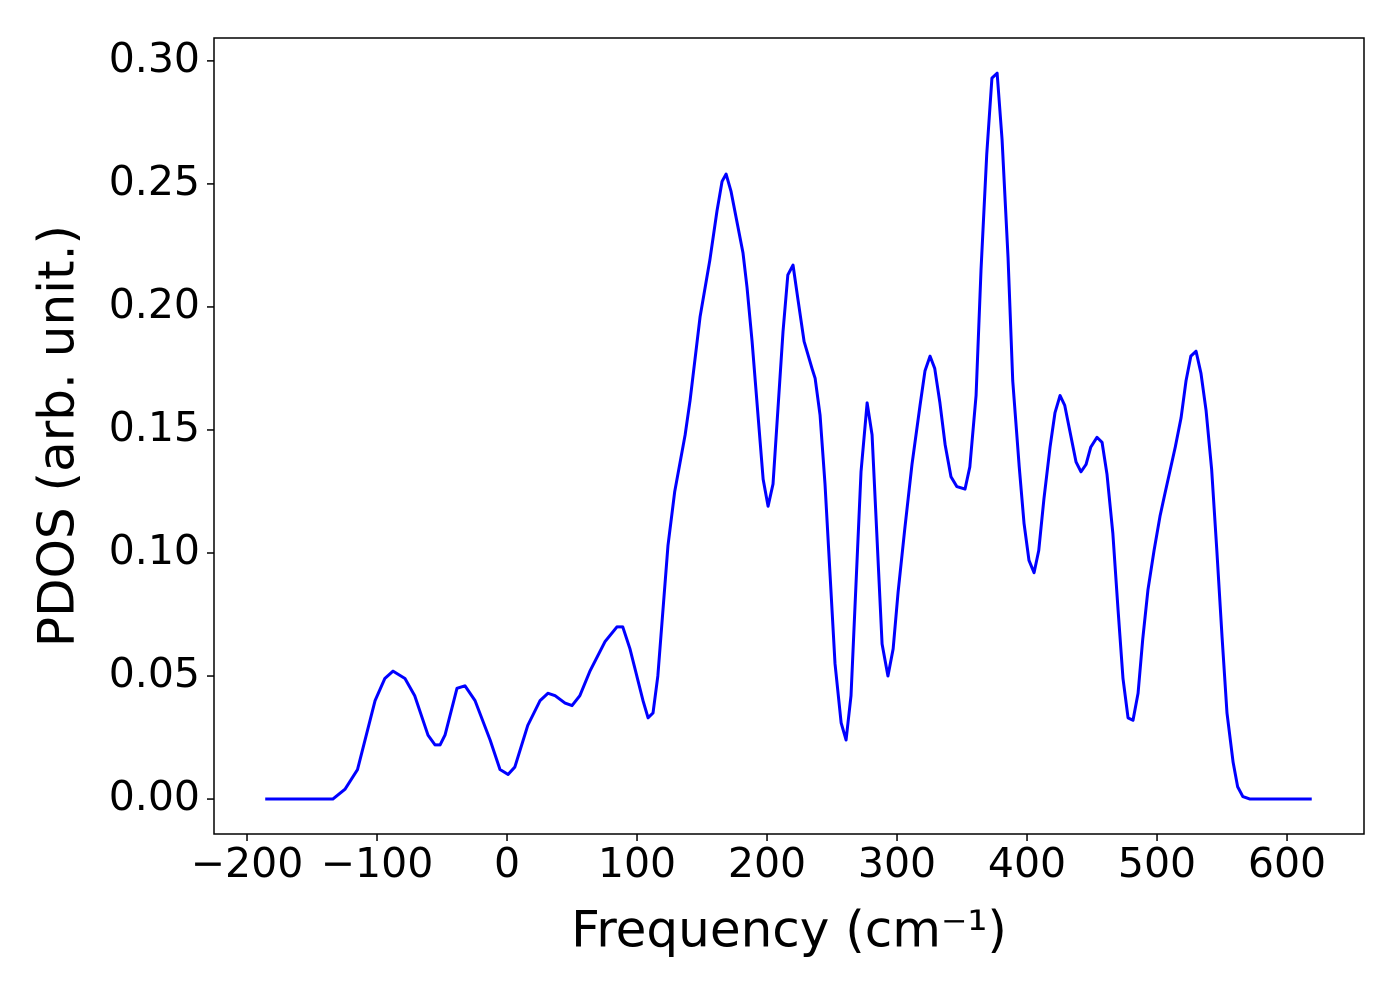 This screenshot has width=1400, height=1000. What do you see at coordinates (154, 427) in the screenshot?
I see `y-tick-label: 0.15` at bounding box center [154, 427].